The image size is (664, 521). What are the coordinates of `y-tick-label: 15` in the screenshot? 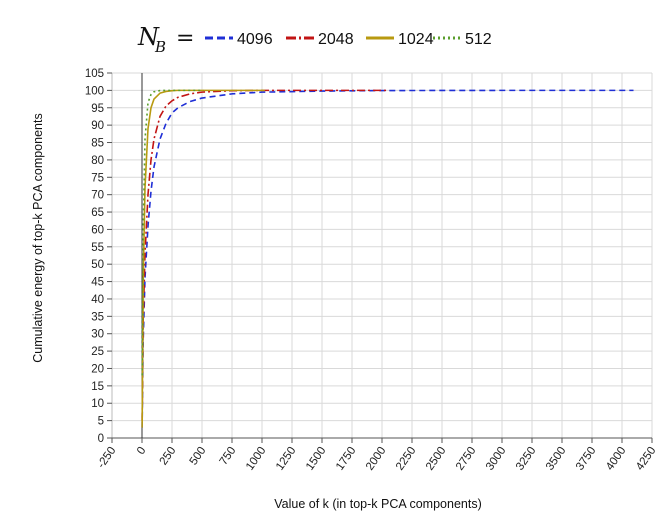 It's located at (97, 387).